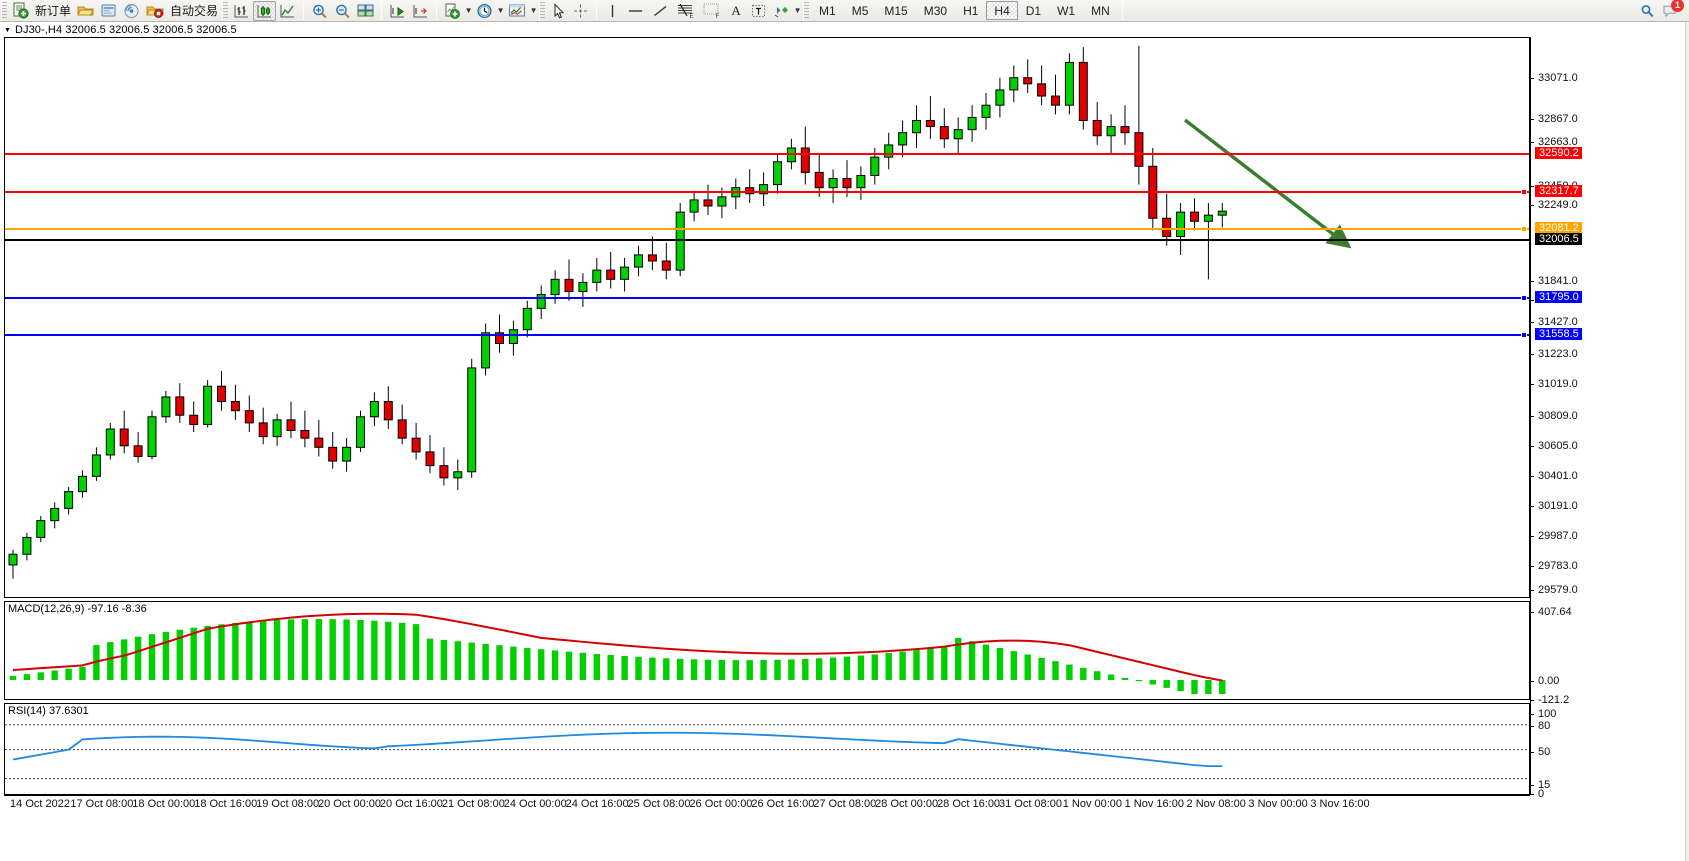 The height and width of the screenshot is (861, 1689). Describe the element at coordinates (721, 804) in the screenshot. I see `time-tick: 26 Oct 00:00` at that location.